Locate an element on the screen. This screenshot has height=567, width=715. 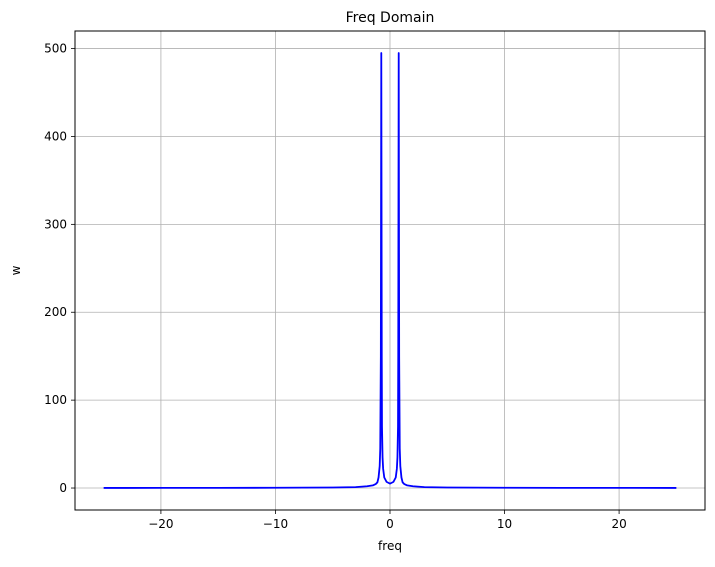
x-tick-label: 20 is located at coordinates (618, 524).